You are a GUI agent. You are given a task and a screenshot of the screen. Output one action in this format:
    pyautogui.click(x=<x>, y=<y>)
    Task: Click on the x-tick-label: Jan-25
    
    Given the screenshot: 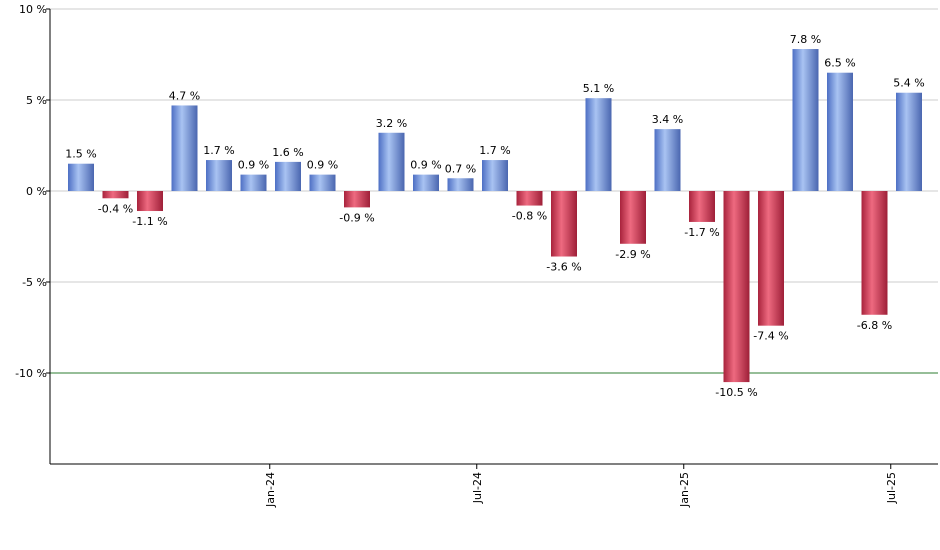 What is the action you would take?
    pyautogui.click(x=684, y=490)
    